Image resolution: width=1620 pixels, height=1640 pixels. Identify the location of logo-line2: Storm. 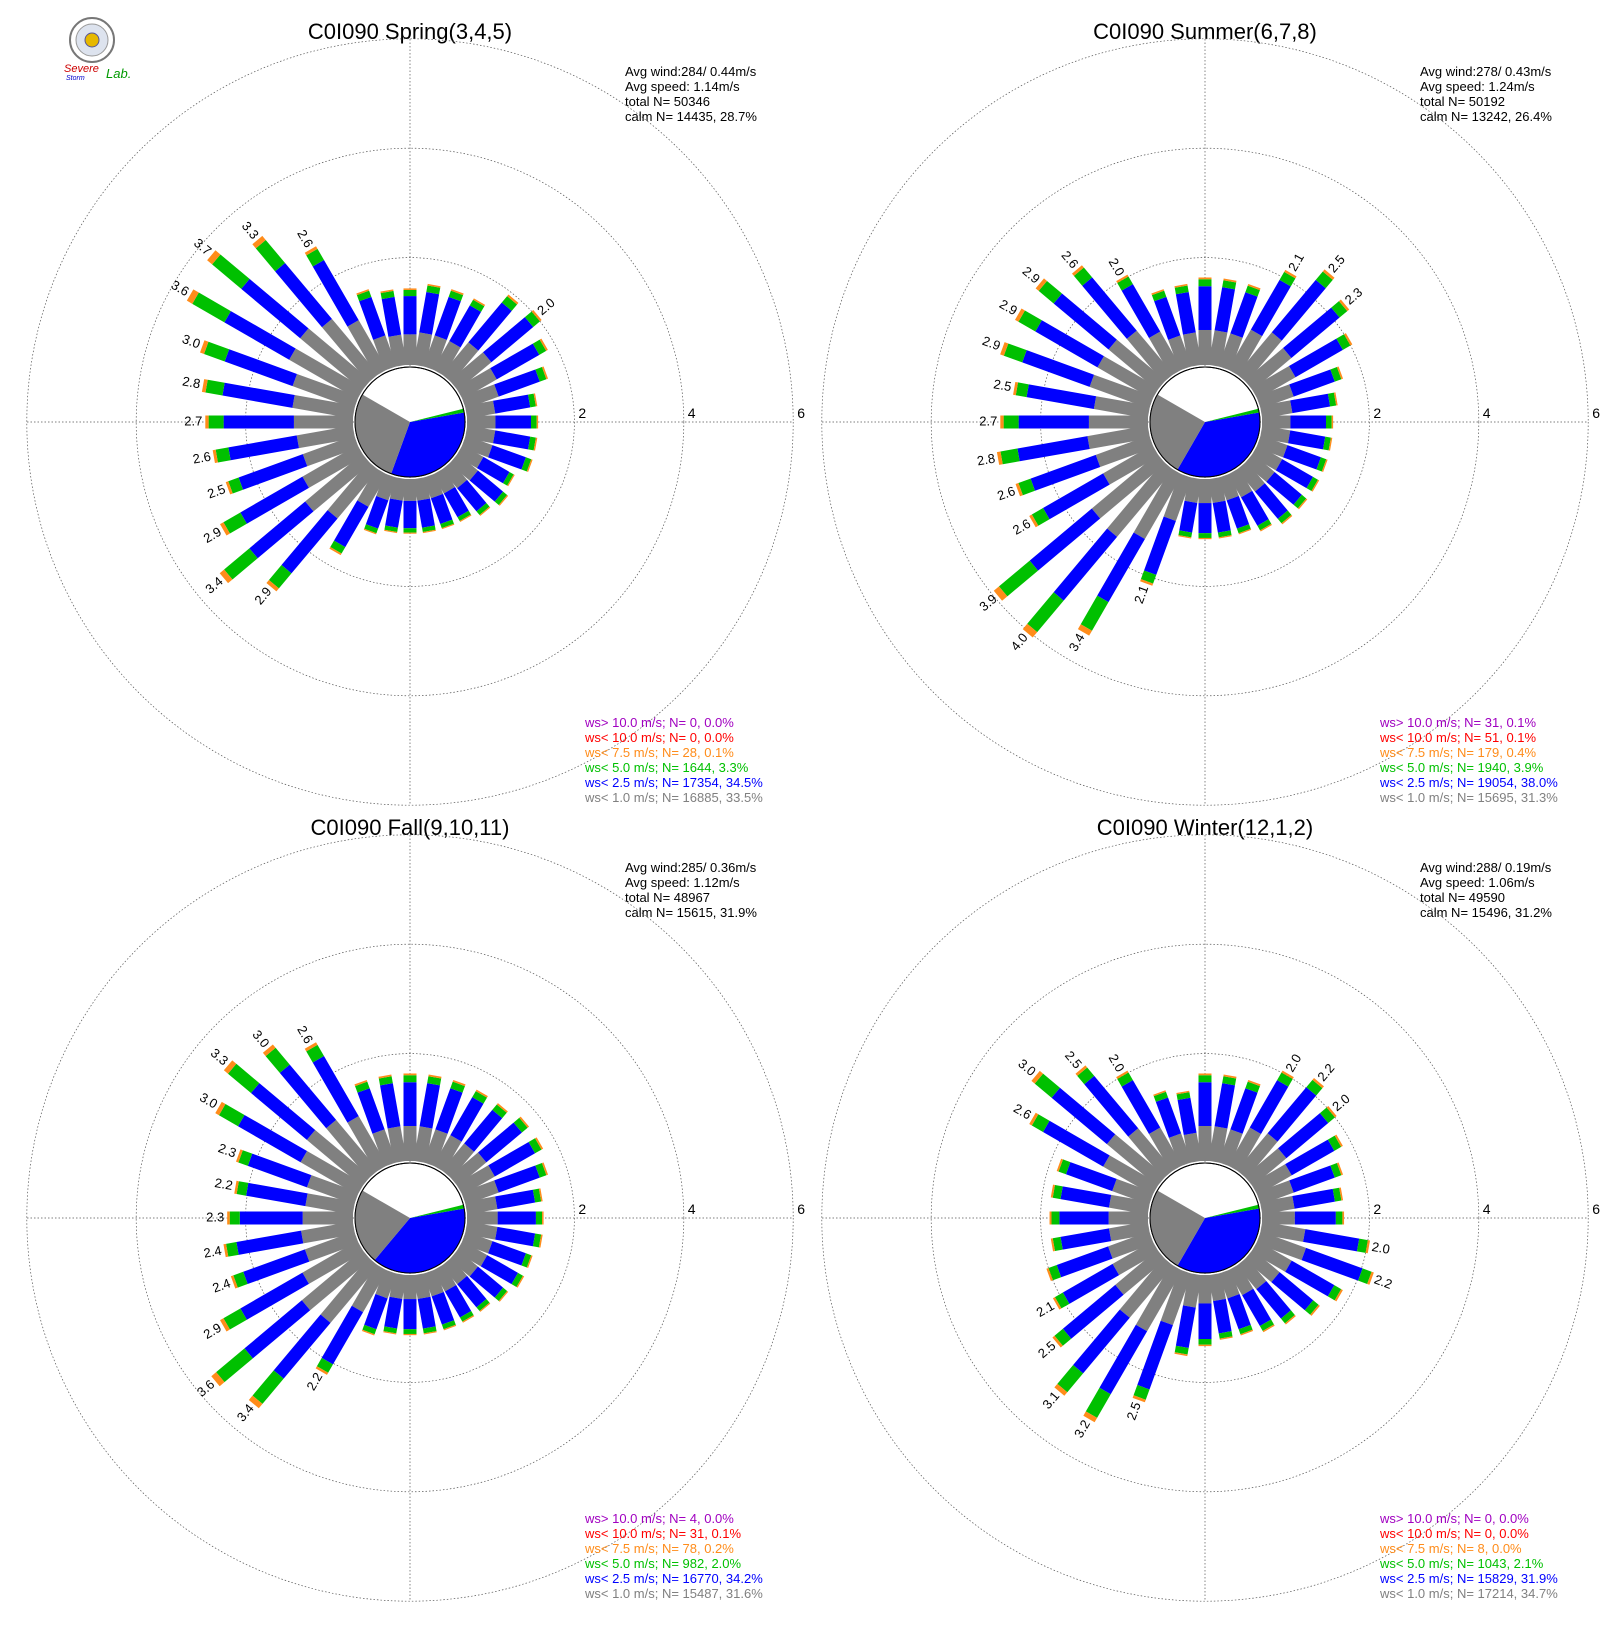
(75, 78).